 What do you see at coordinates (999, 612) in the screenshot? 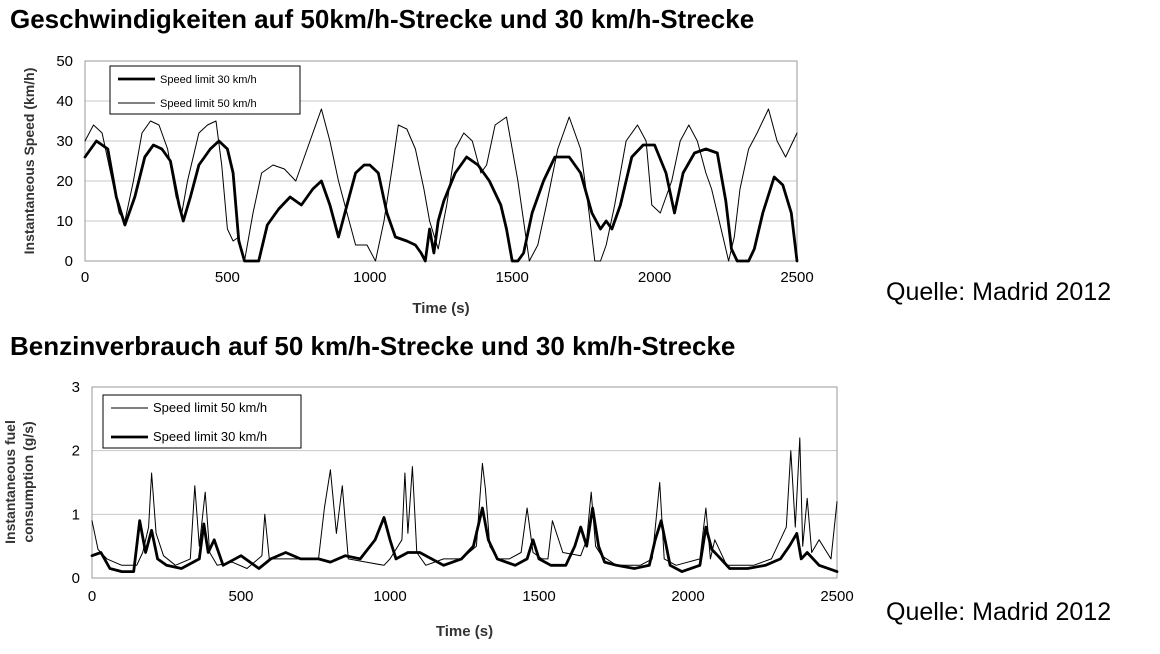
I see `fuel-chart-source: Quelle: Madrid 2012` at bounding box center [999, 612].